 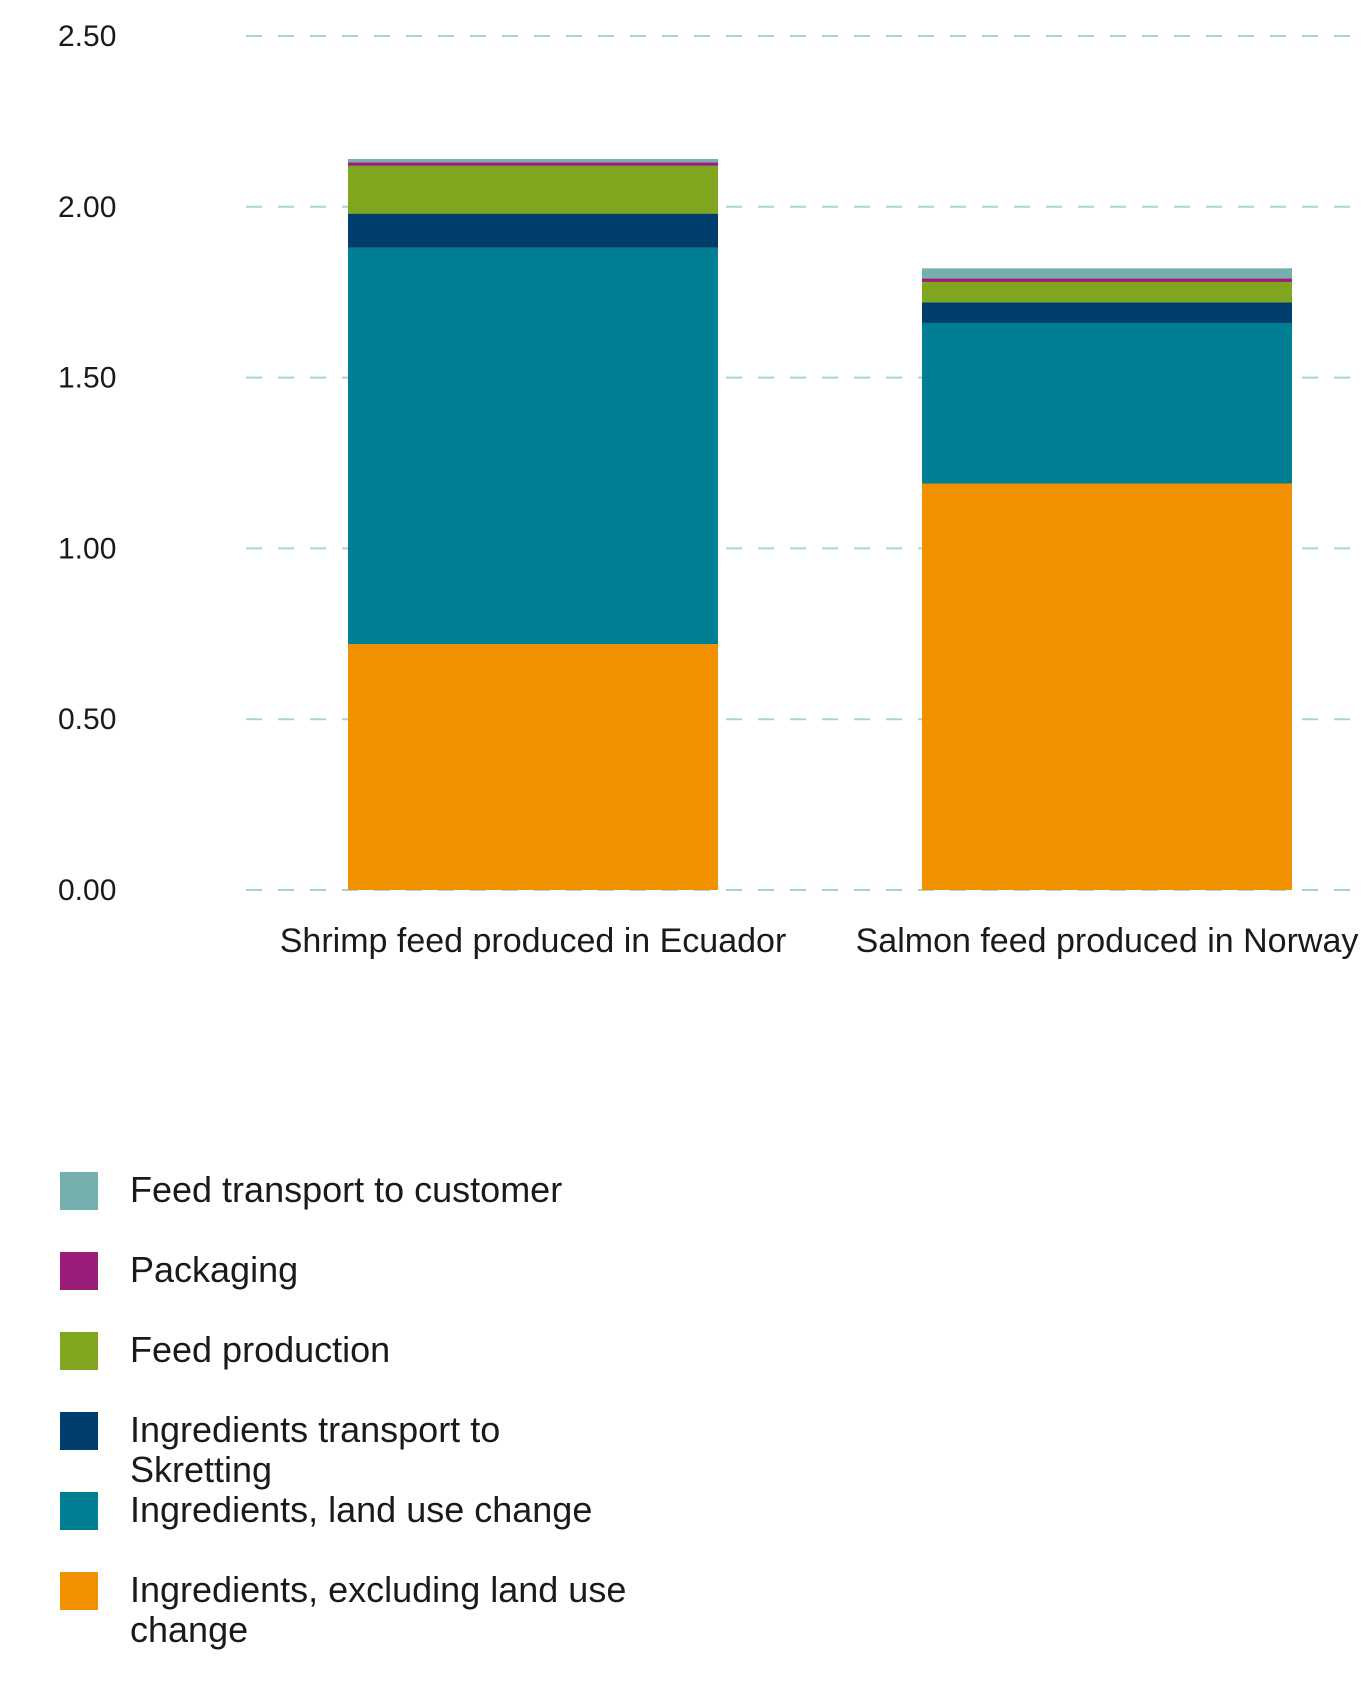 What do you see at coordinates (79, 1511) in the screenshot?
I see `legend-swatch-land-use-change` at bounding box center [79, 1511].